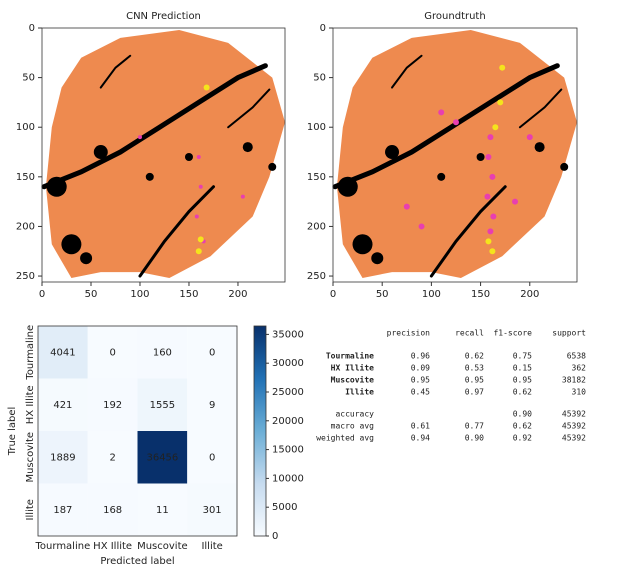  What do you see at coordinates (522, 356) in the screenshot?
I see `table-cell: 0.75` at bounding box center [522, 356].